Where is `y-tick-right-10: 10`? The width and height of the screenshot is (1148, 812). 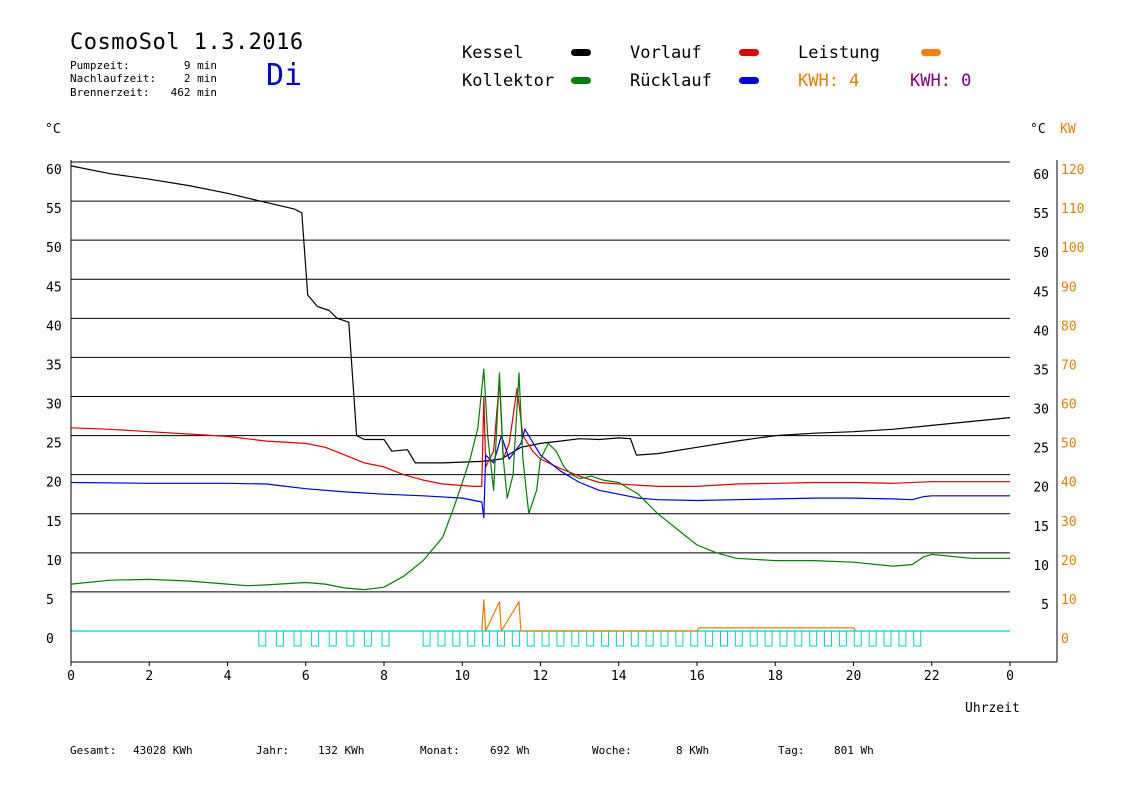
y-tick-right-10: 10 is located at coordinates (1041, 566).